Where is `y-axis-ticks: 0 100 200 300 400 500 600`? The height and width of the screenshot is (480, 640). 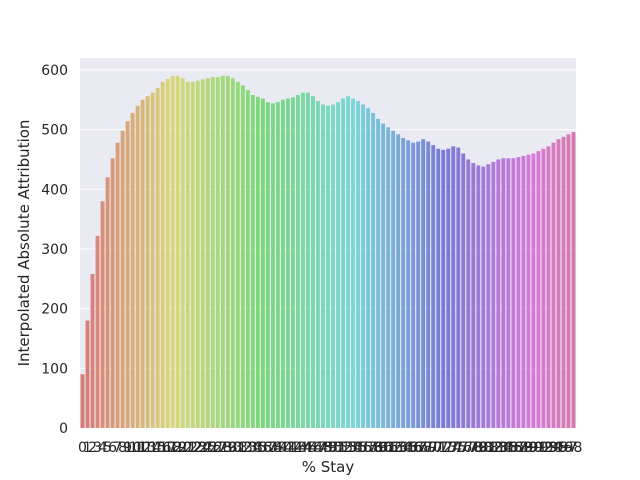 y-axis-ticks: 0 100 200 300 400 500 600 is located at coordinates (54, 250).